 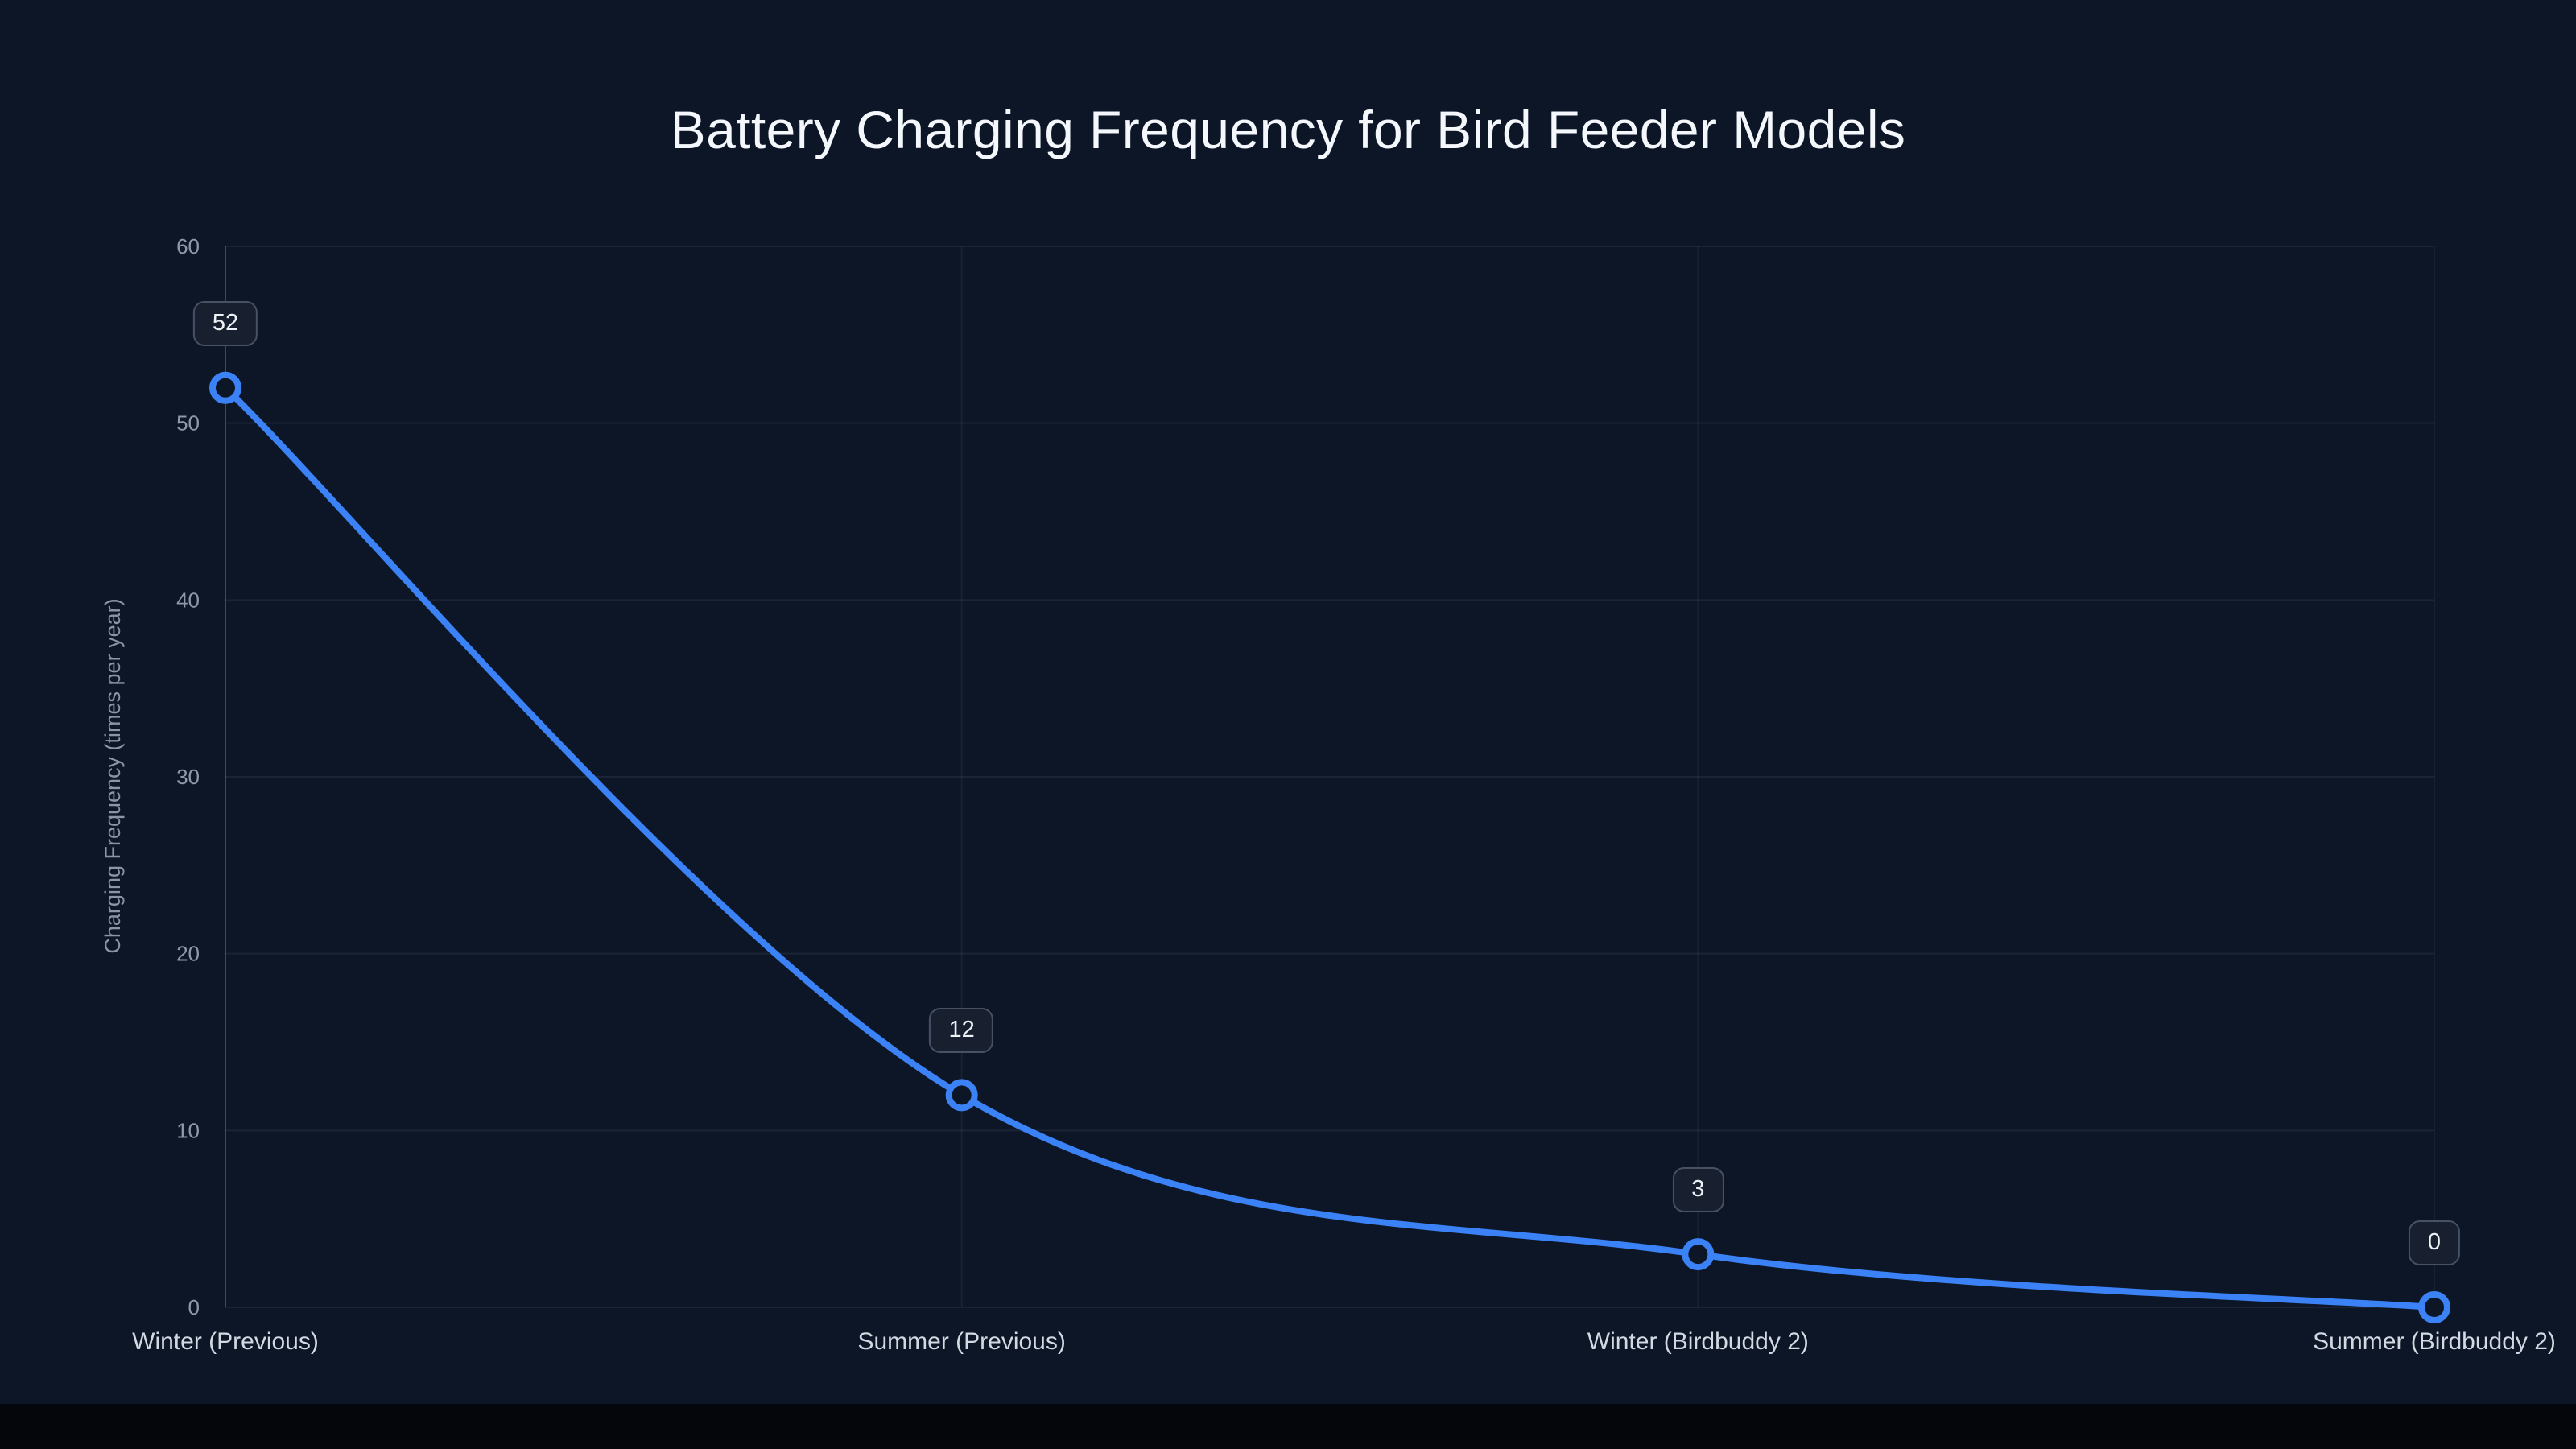 I want to click on bottom-bar, so click(x=1288, y=1426).